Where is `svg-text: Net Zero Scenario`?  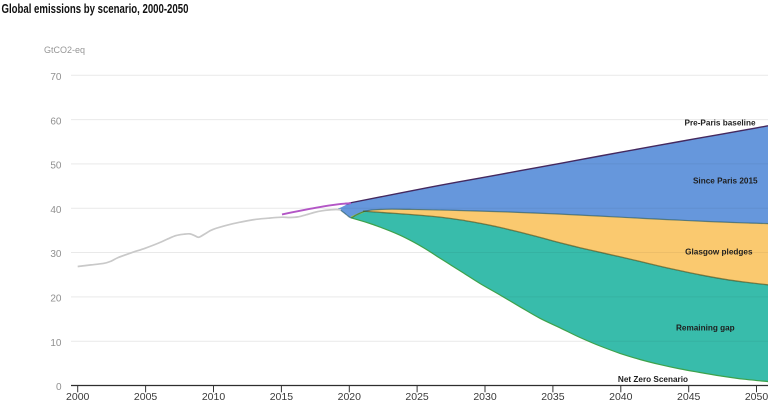 svg-text: Net Zero Scenario is located at coordinates (653, 379).